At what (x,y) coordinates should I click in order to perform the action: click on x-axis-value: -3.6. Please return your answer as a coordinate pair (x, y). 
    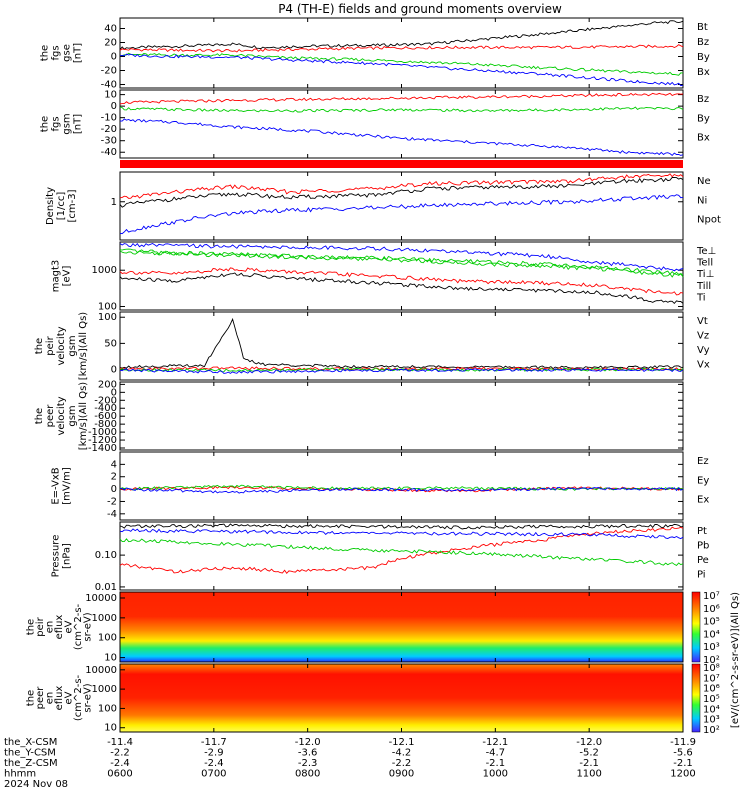
    Looking at the image, I should click on (308, 753).